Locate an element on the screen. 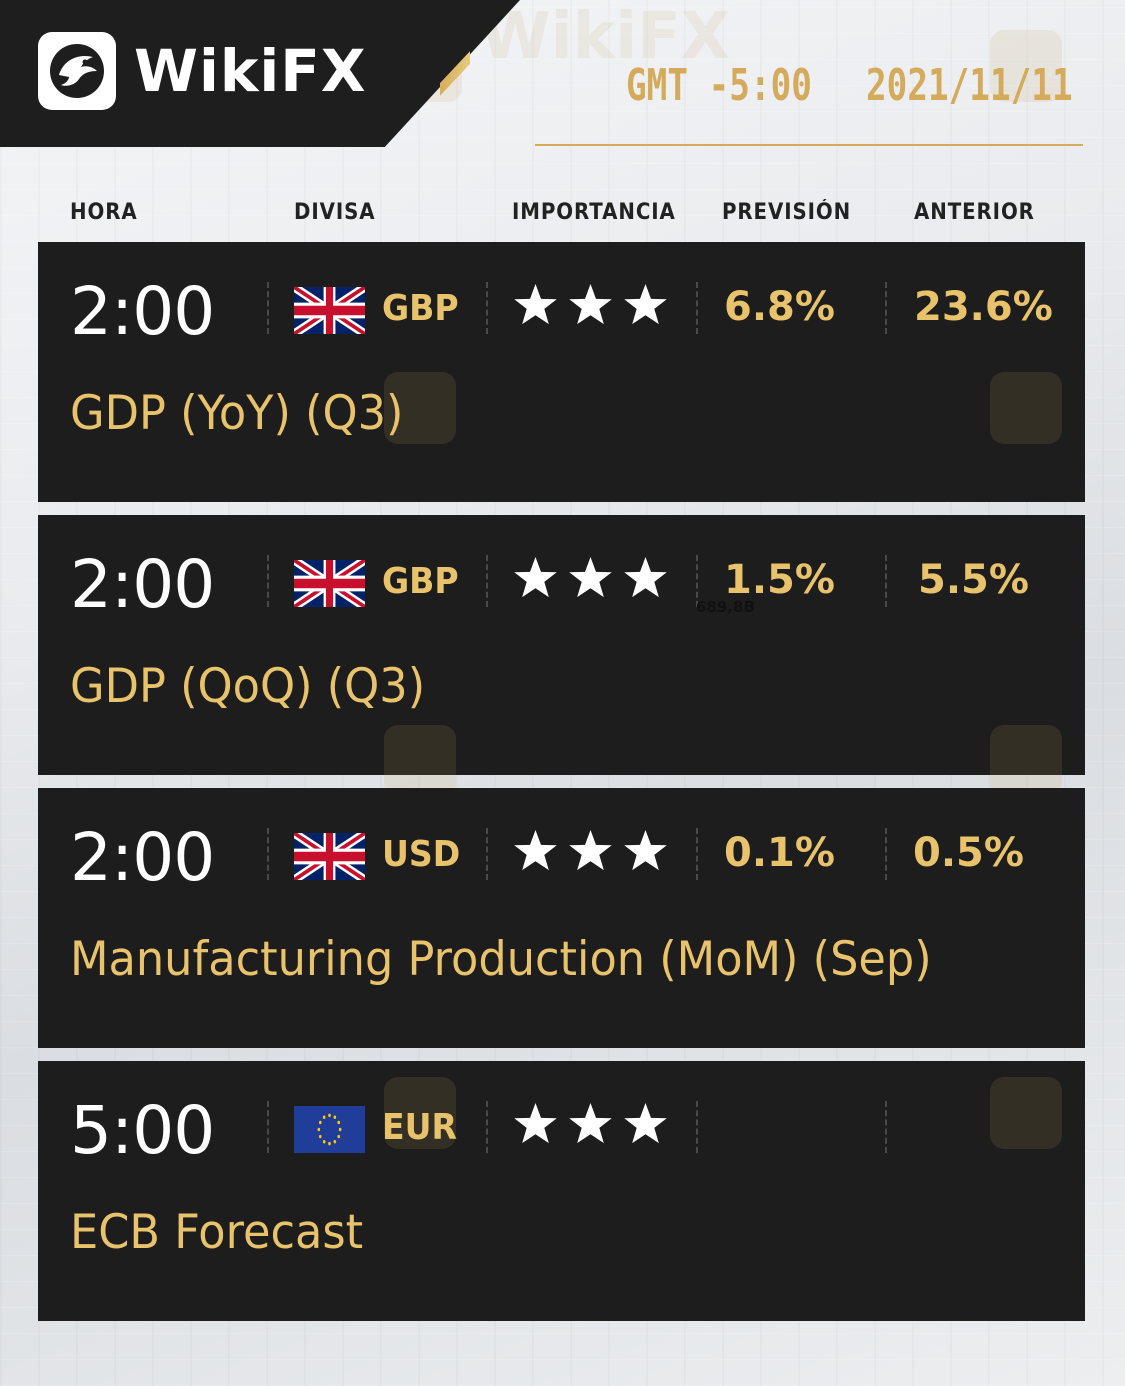 The image size is (1125, 1386). column-header-anterior: ANTERIOR is located at coordinates (974, 212).